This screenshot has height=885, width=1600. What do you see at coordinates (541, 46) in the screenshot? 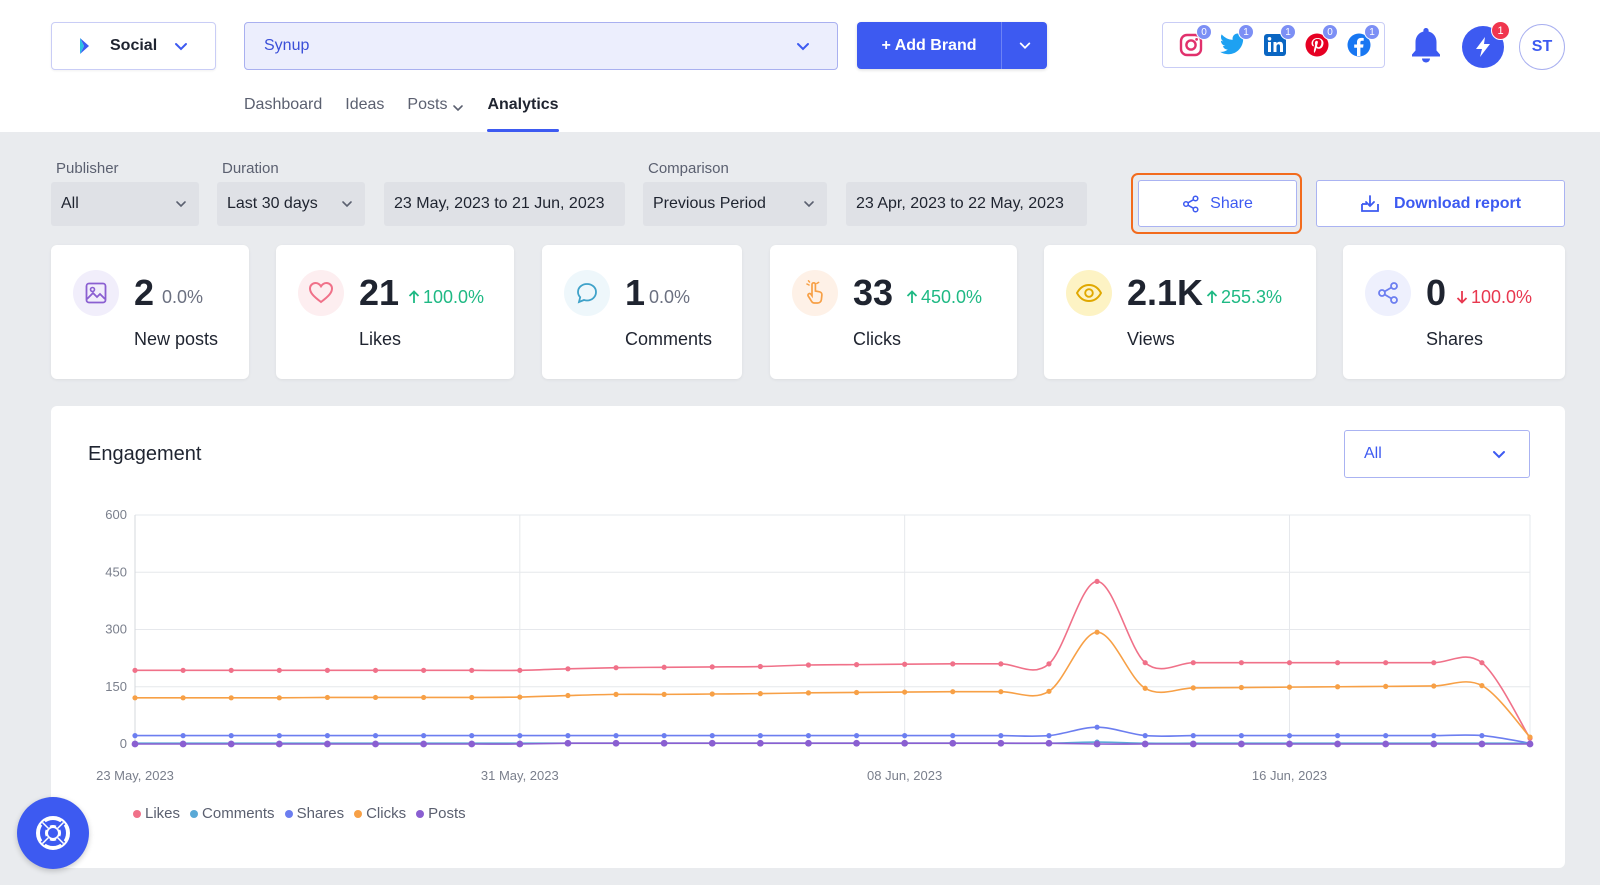
I see `brand-select: Synup` at bounding box center [541, 46].